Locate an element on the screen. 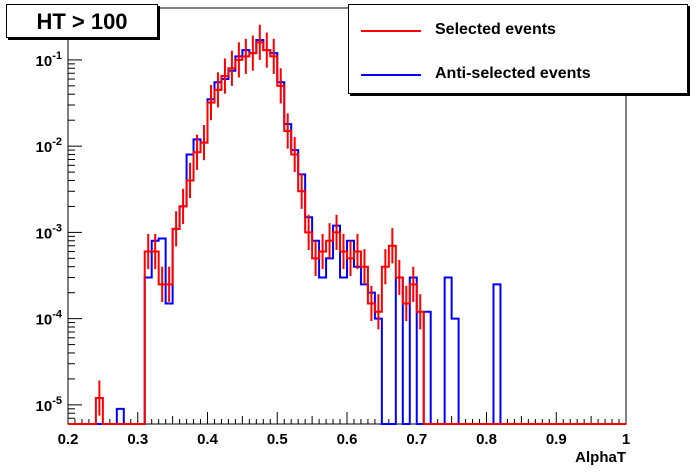  y-tick-label: 10⁻⁵ is located at coordinates (49, 405).